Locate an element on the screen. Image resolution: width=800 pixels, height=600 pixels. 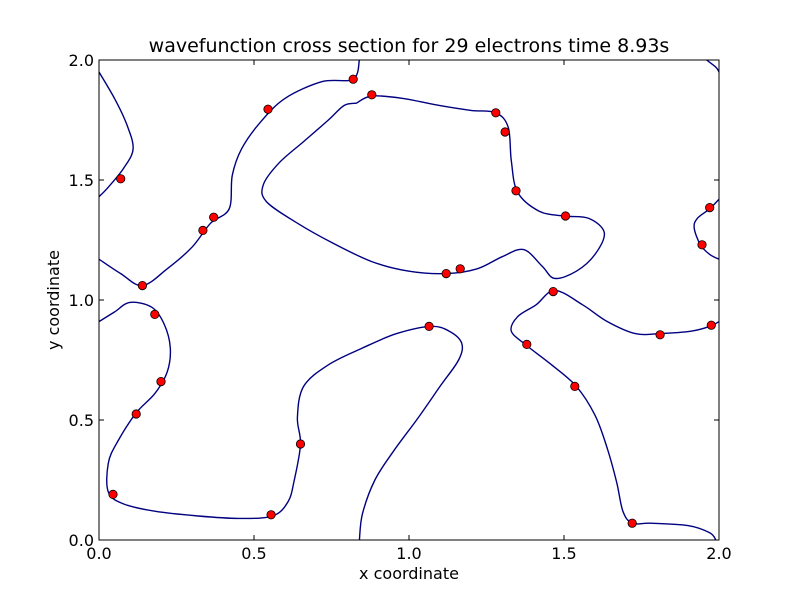
x-tick-label-4: 2.0 is located at coordinates (718, 553).